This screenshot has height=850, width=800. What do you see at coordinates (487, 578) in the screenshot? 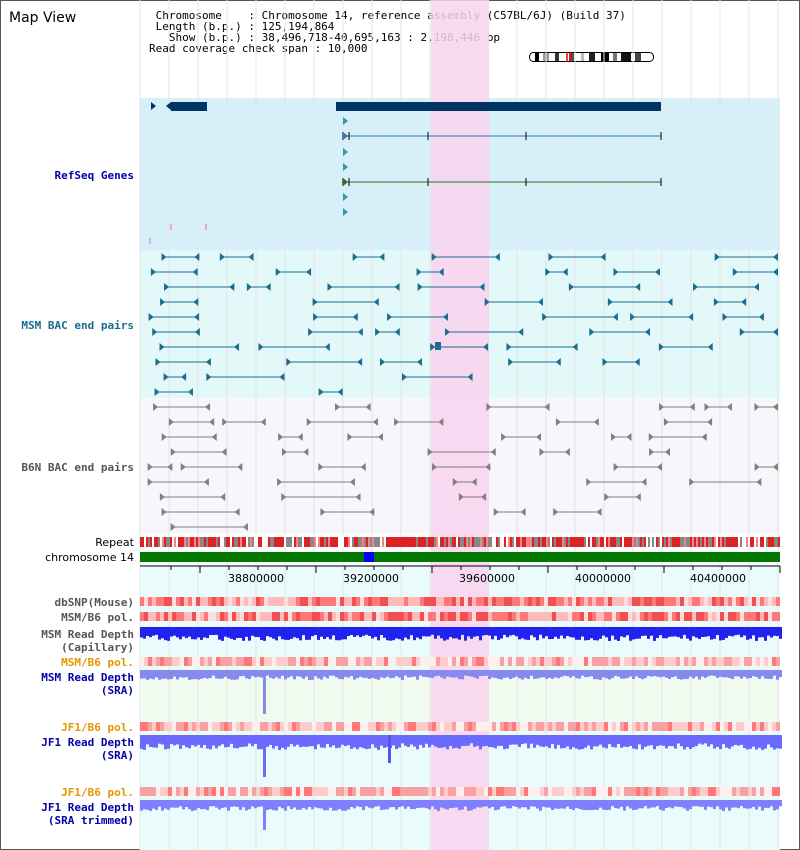
I see `axis-tick-label: 39600000` at bounding box center [487, 578].